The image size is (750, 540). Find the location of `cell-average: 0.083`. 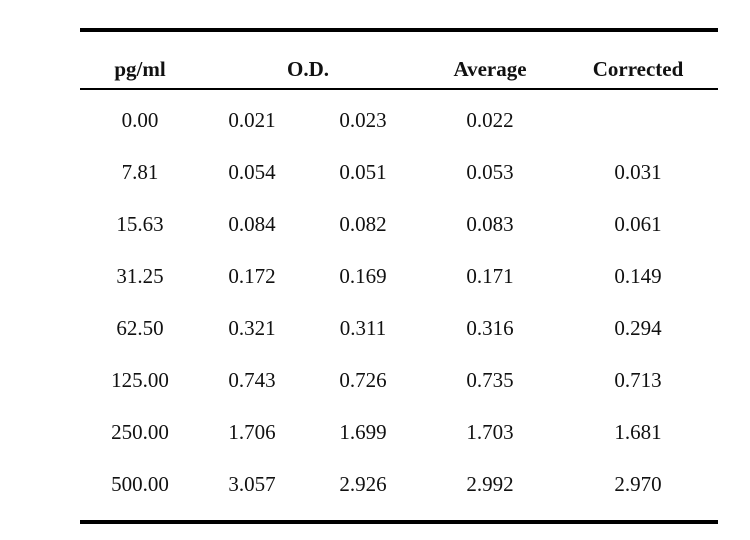

cell-average: 0.083 is located at coordinates (490, 224).